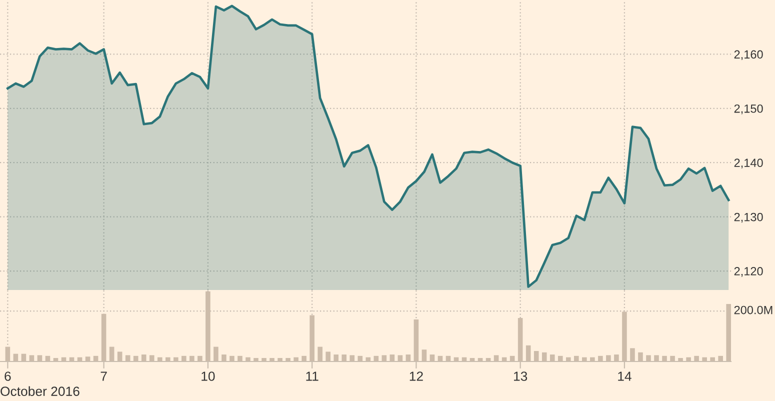 This screenshot has width=775, height=401. What do you see at coordinates (521, 376) in the screenshot?
I see `x-tick-label: 13` at bounding box center [521, 376].